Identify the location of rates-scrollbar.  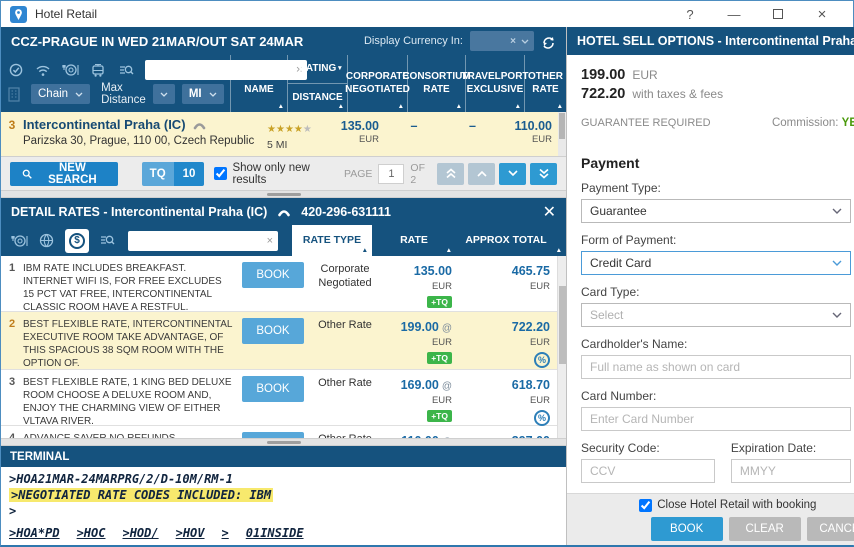
(561, 347).